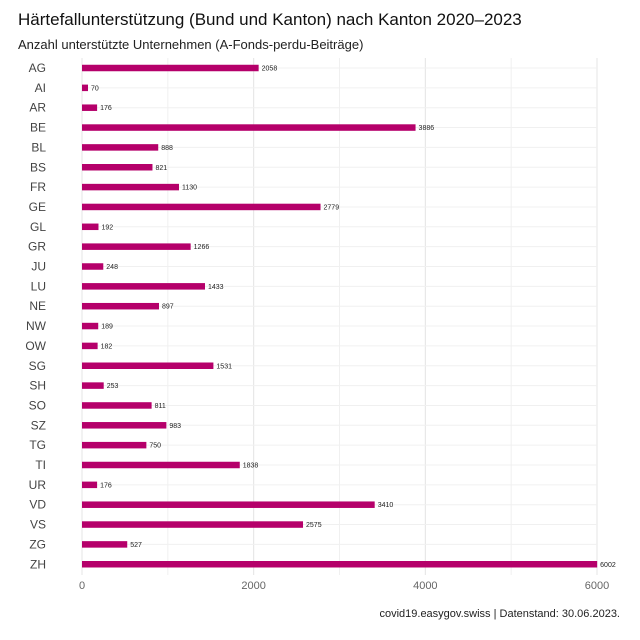 The width and height of the screenshot is (640, 640). What do you see at coordinates (112, 267) in the screenshot?
I see `value-label: 248` at bounding box center [112, 267].